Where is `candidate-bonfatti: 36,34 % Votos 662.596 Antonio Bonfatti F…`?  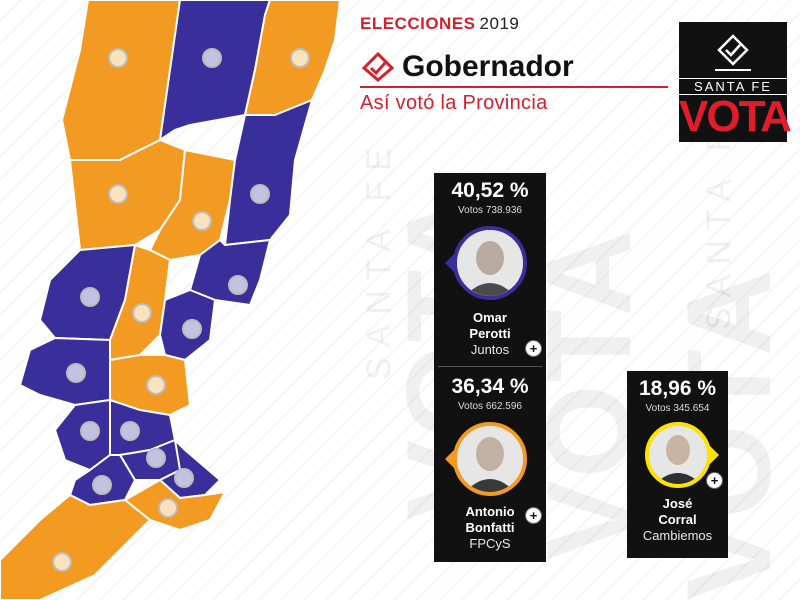 candidate-bonfatti: 36,34 % Votos 662.596 Antonio Bonfatti F… is located at coordinates (490, 464).